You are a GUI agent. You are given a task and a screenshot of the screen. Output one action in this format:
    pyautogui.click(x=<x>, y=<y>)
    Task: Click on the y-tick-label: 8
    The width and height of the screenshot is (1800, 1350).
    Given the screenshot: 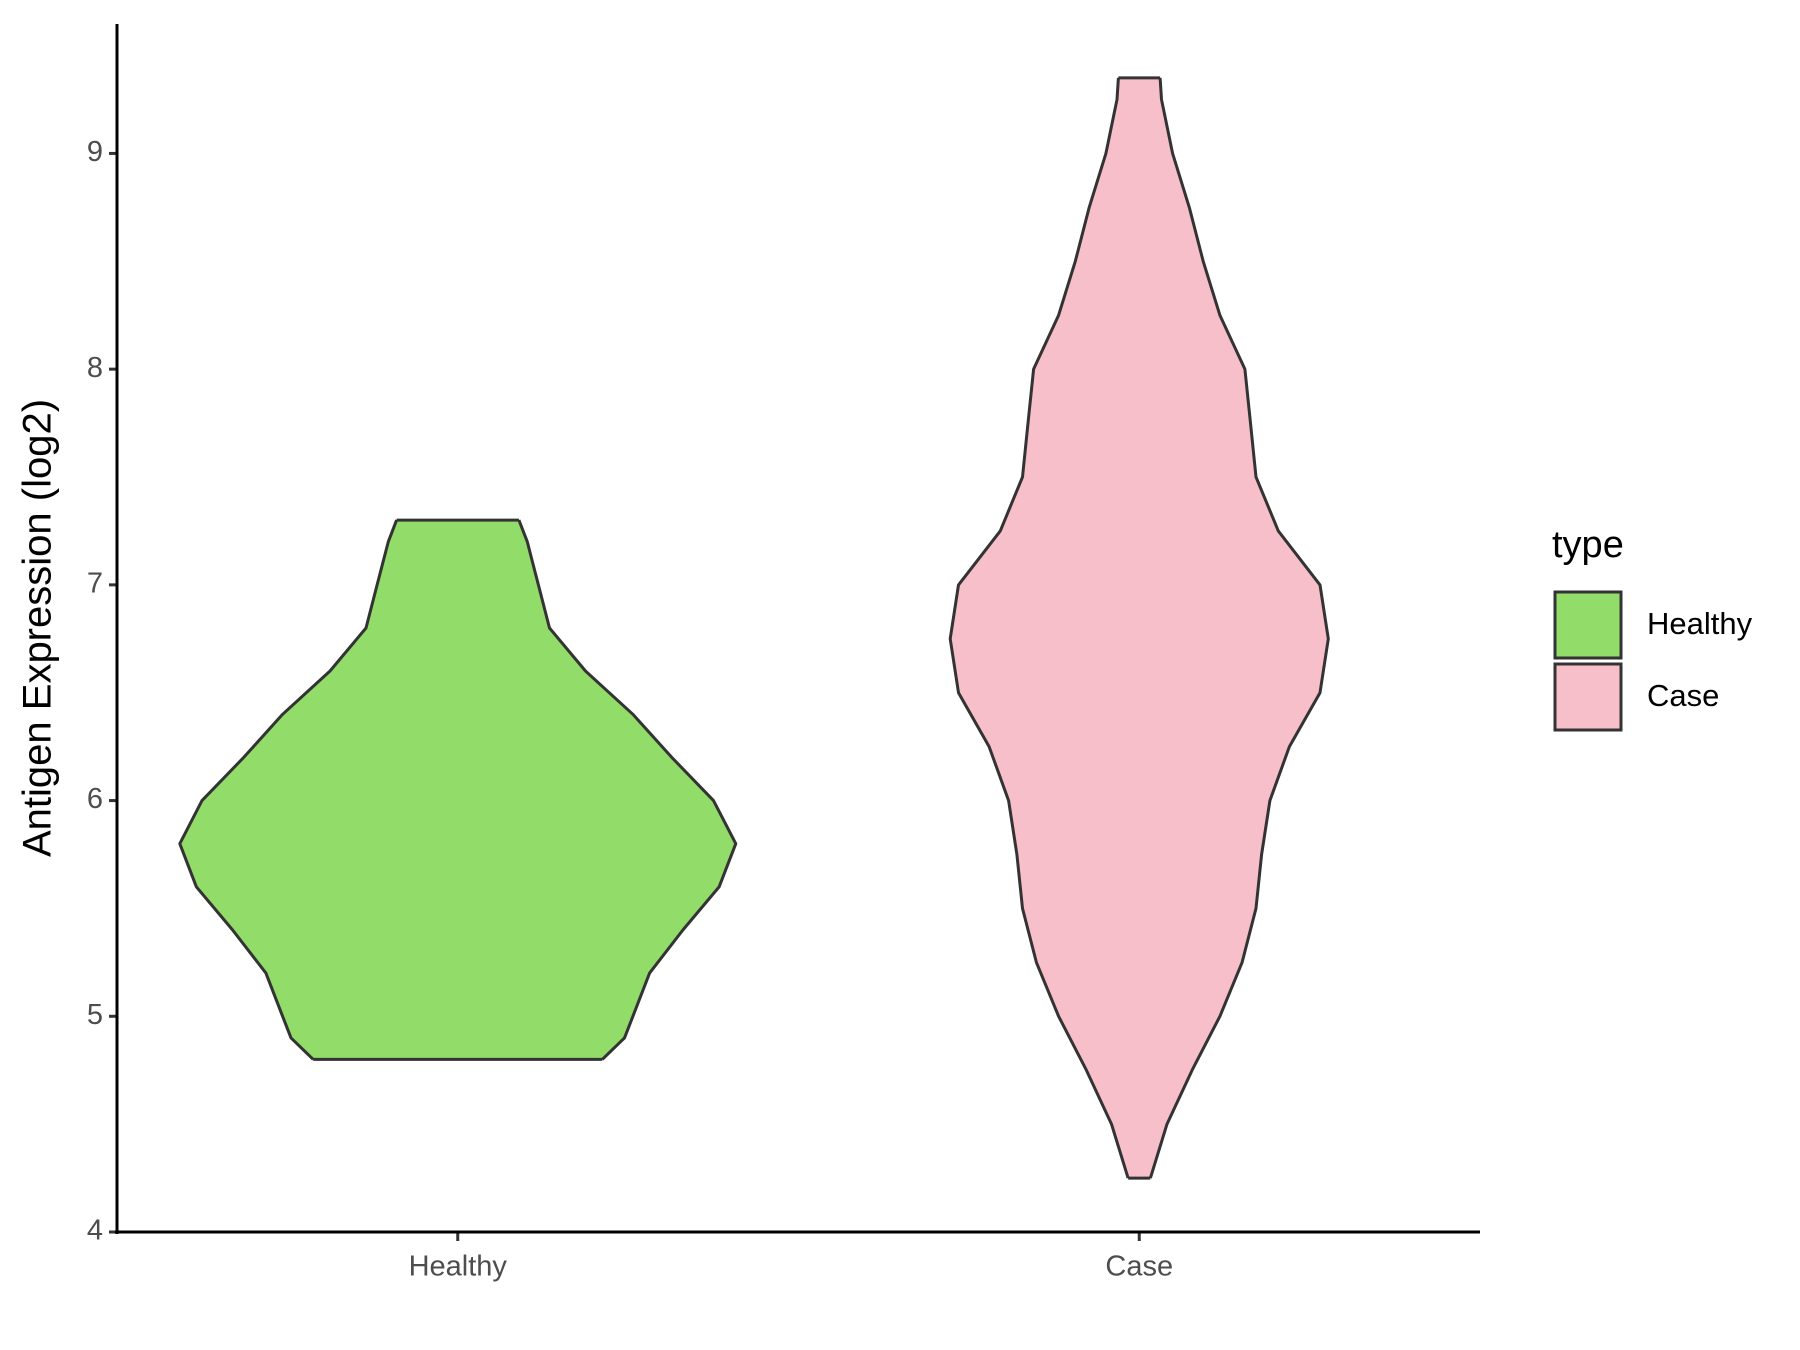 What is the action you would take?
    pyautogui.click(x=95, y=368)
    